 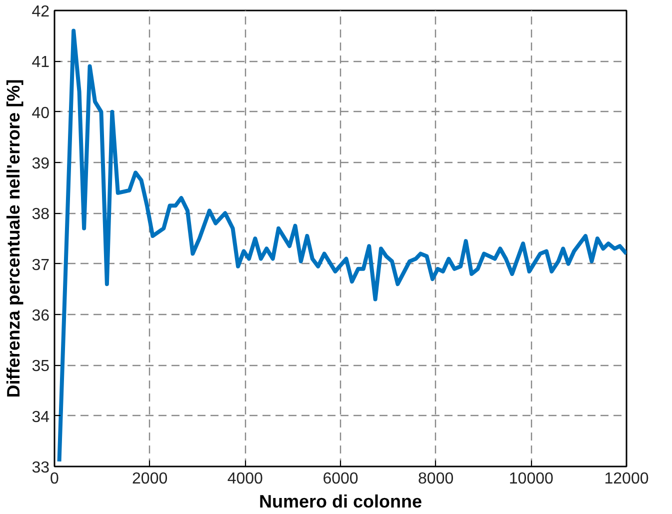 I want to click on x-tick-label: 8000, so click(x=436, y=479).